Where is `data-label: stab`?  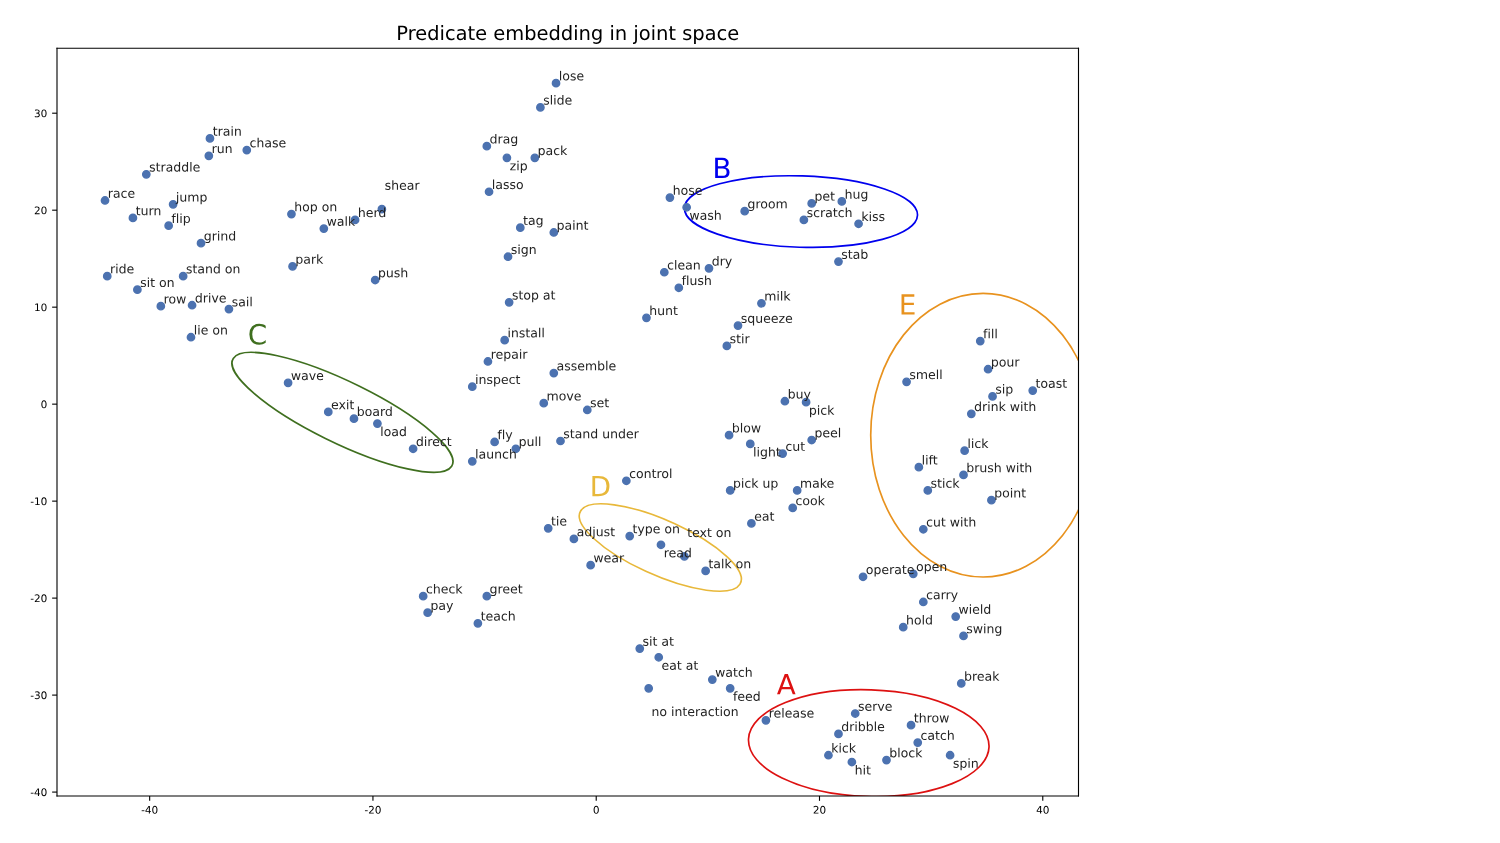
data-label: stab is located at coordinates (854, 254).